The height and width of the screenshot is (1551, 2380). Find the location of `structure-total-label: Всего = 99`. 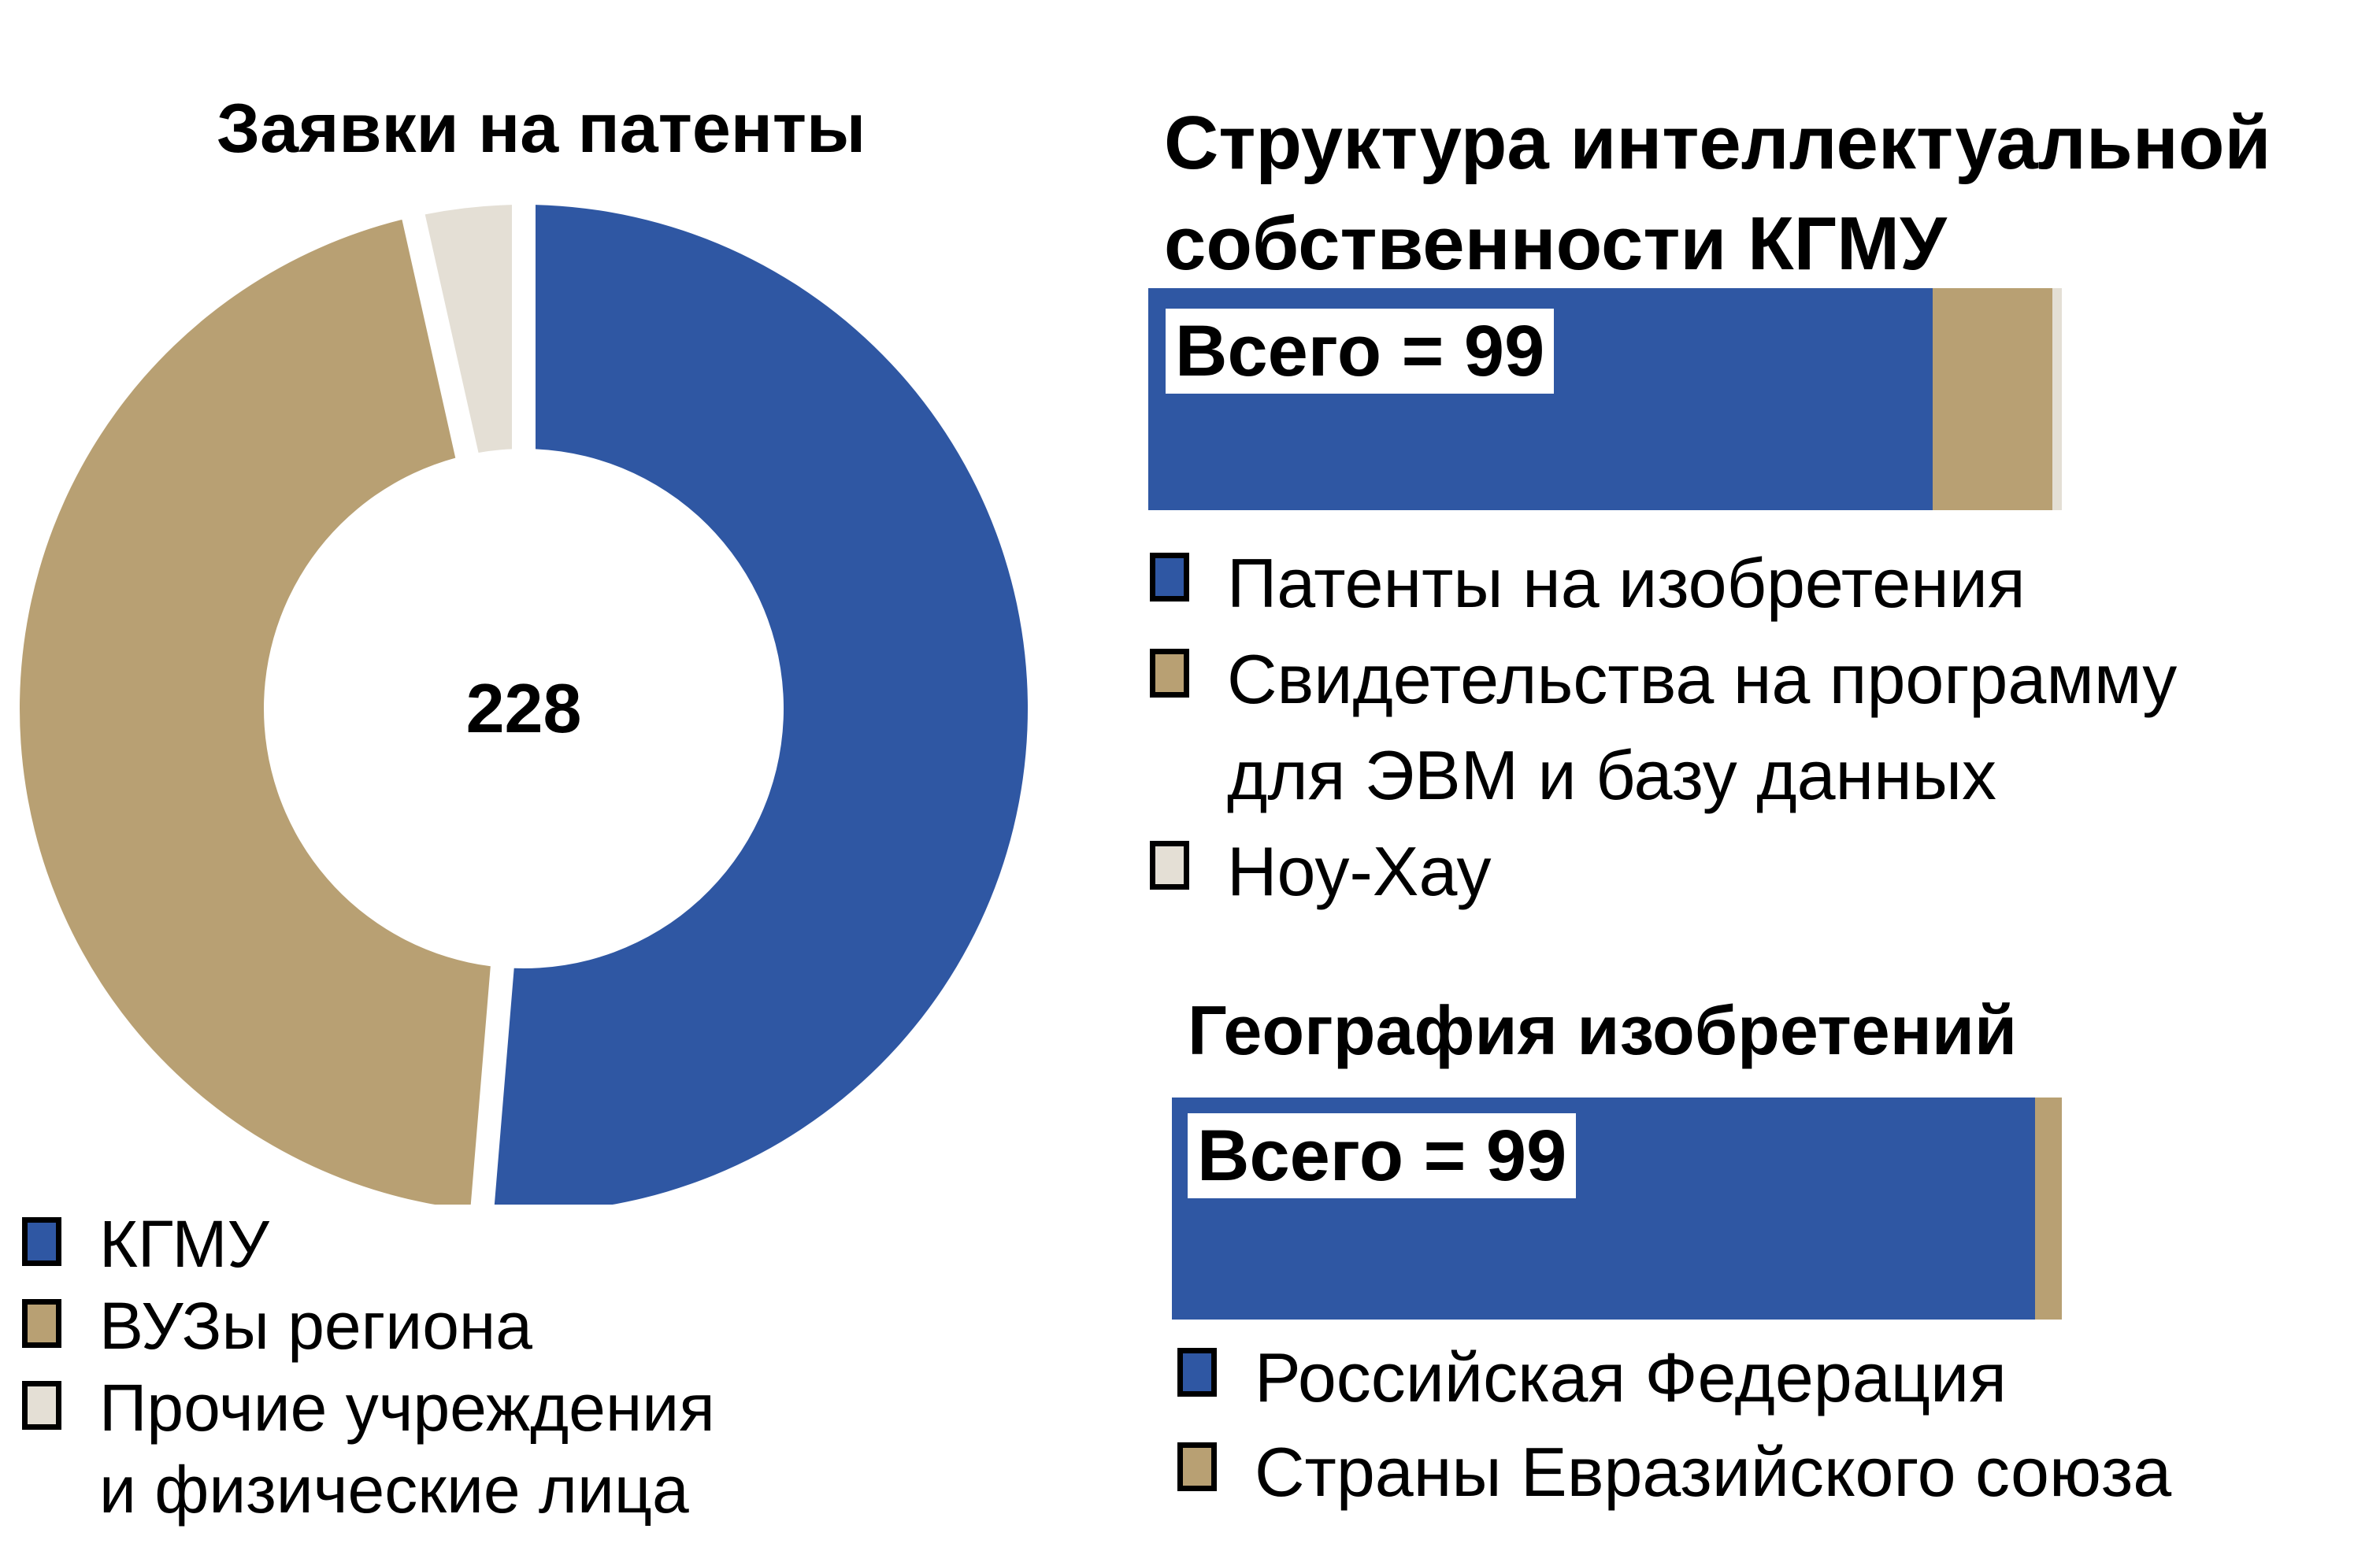

structure-total-label: Всего = 99 is located at coordinates (1360, 351).